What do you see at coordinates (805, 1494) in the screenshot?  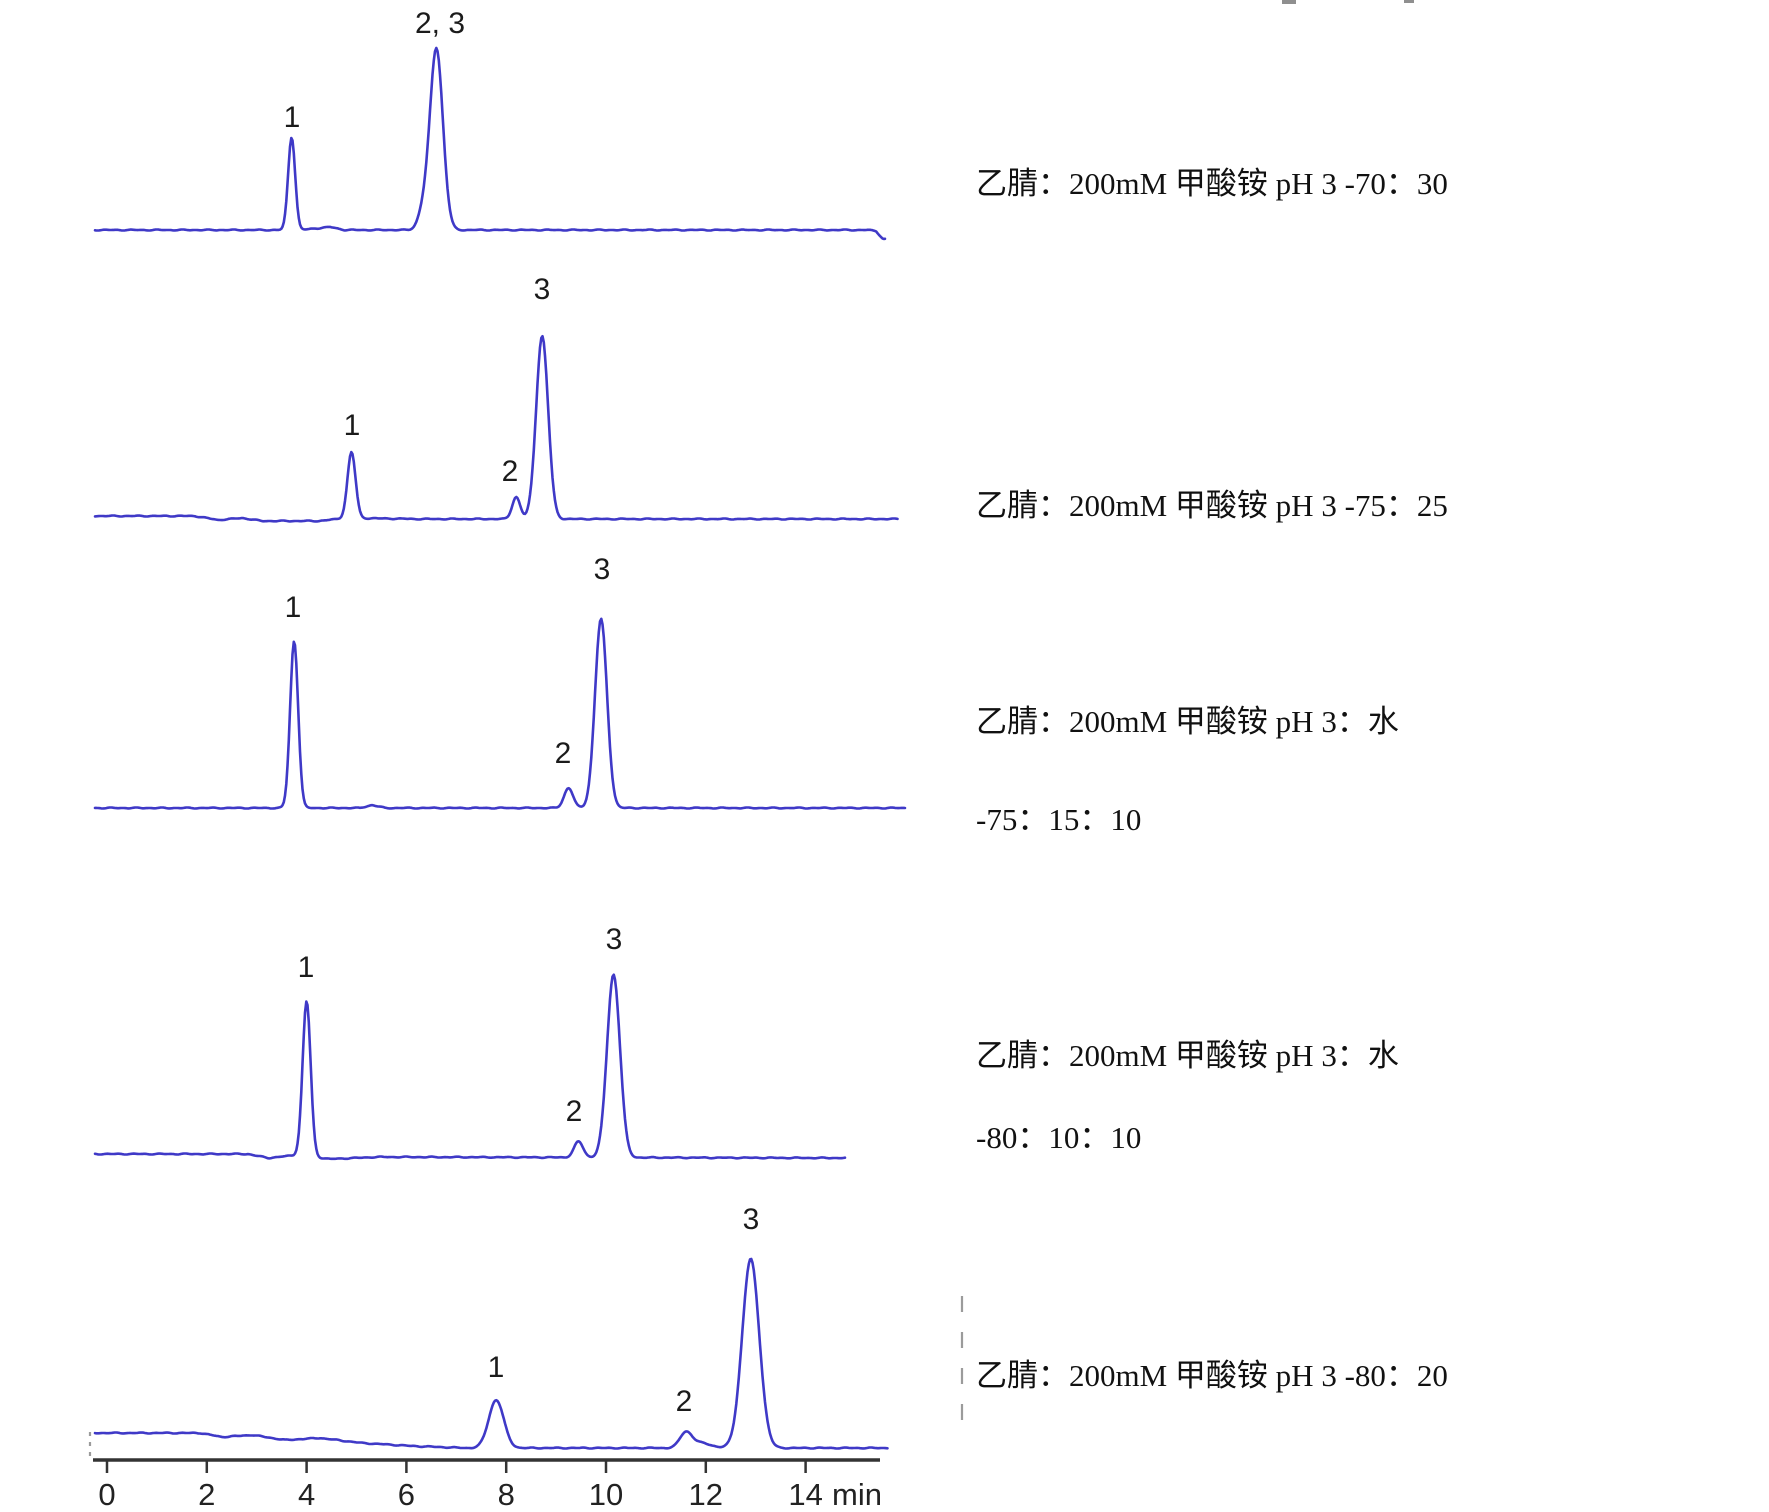 I see `x-tick-label: 14` at bounding box center [805, 1494].